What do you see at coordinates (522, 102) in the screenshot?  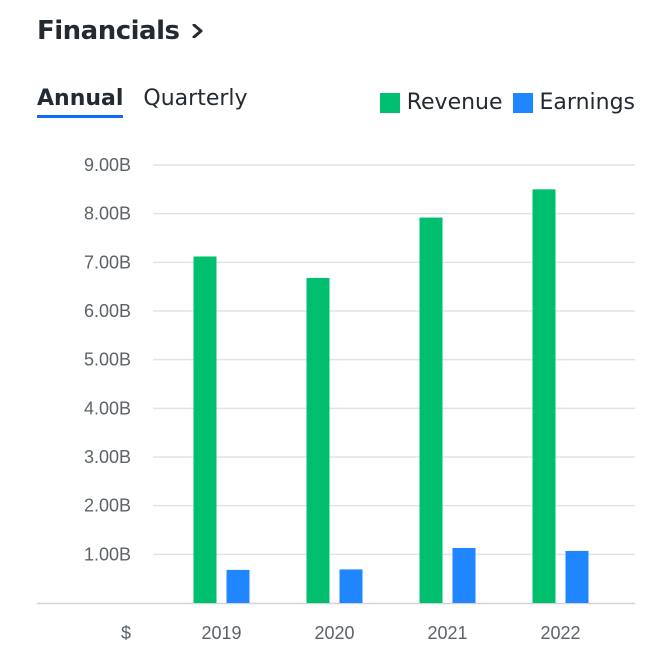 I see `earnings-swatch` at bounding box center [522, 102].